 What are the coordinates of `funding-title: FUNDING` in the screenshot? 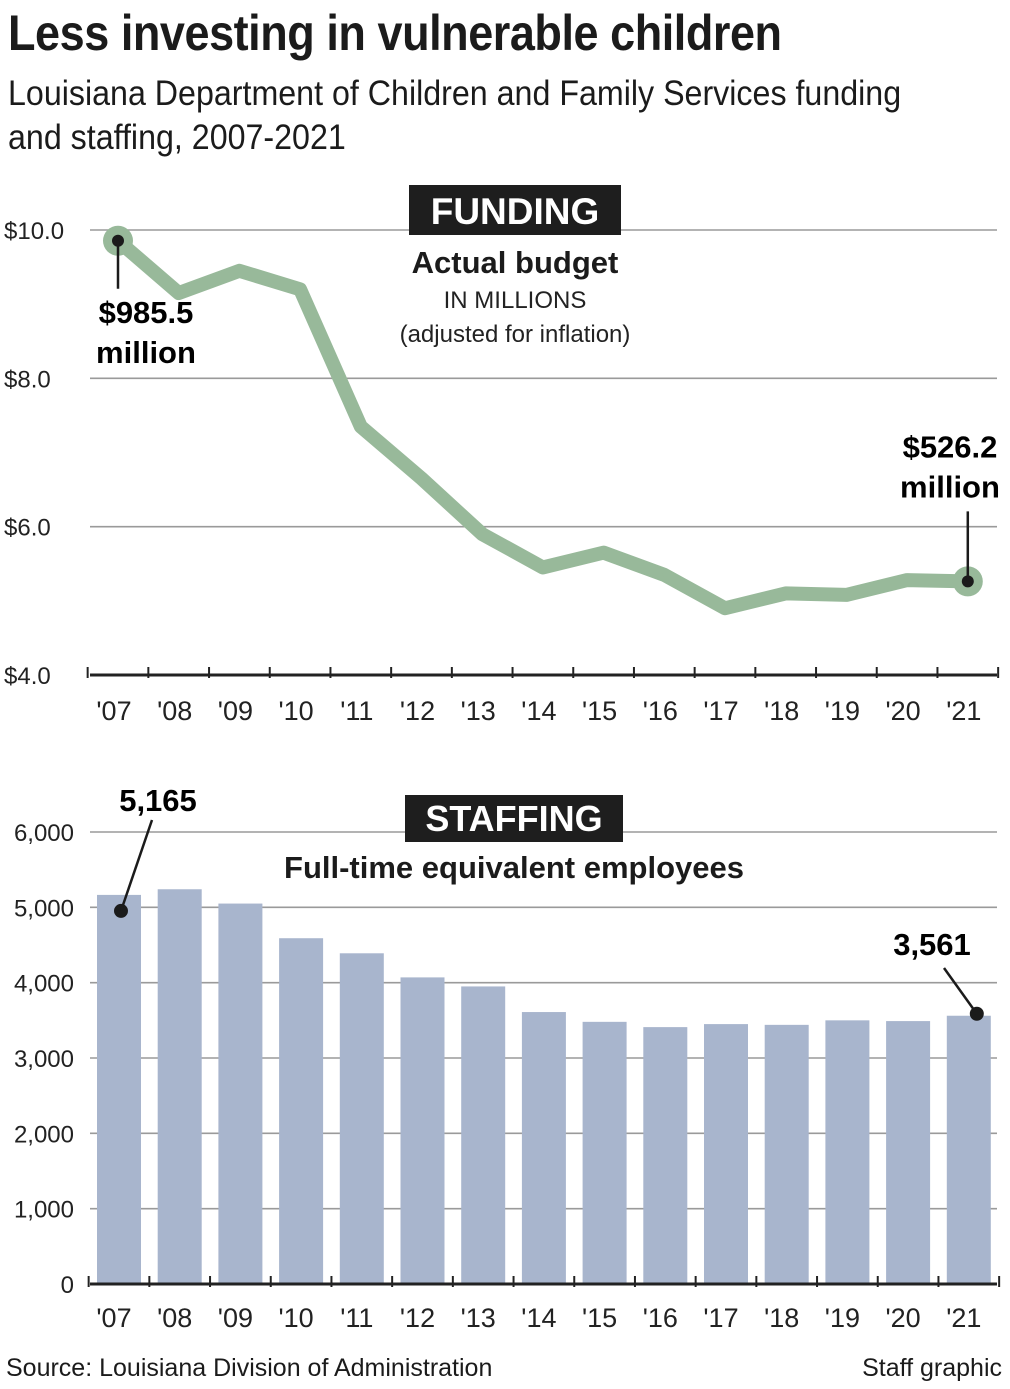 It's located at (515, 211).